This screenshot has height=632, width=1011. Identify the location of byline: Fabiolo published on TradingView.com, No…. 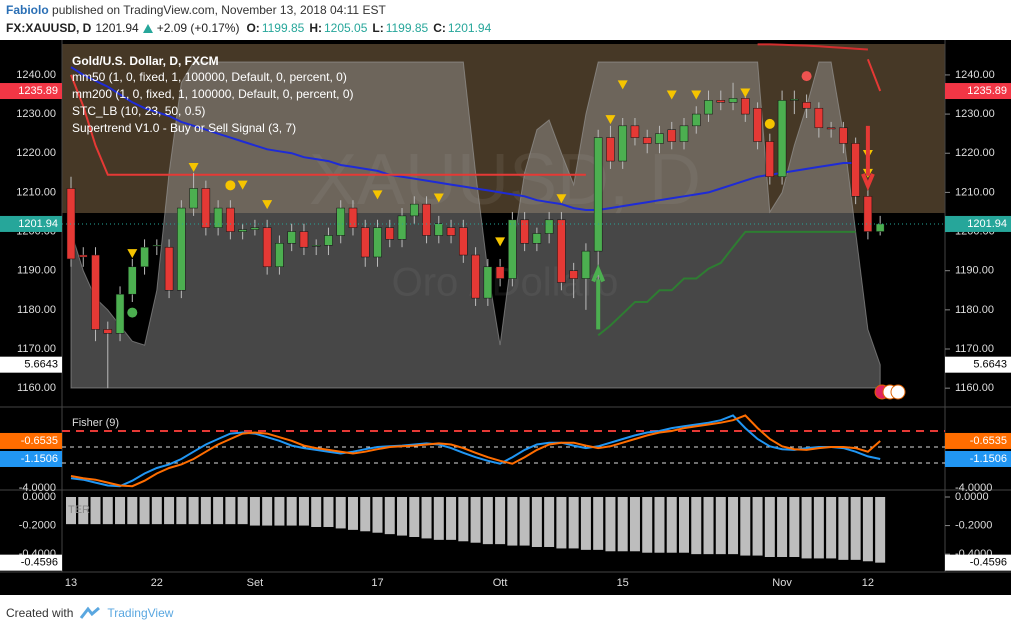
(196, 10).